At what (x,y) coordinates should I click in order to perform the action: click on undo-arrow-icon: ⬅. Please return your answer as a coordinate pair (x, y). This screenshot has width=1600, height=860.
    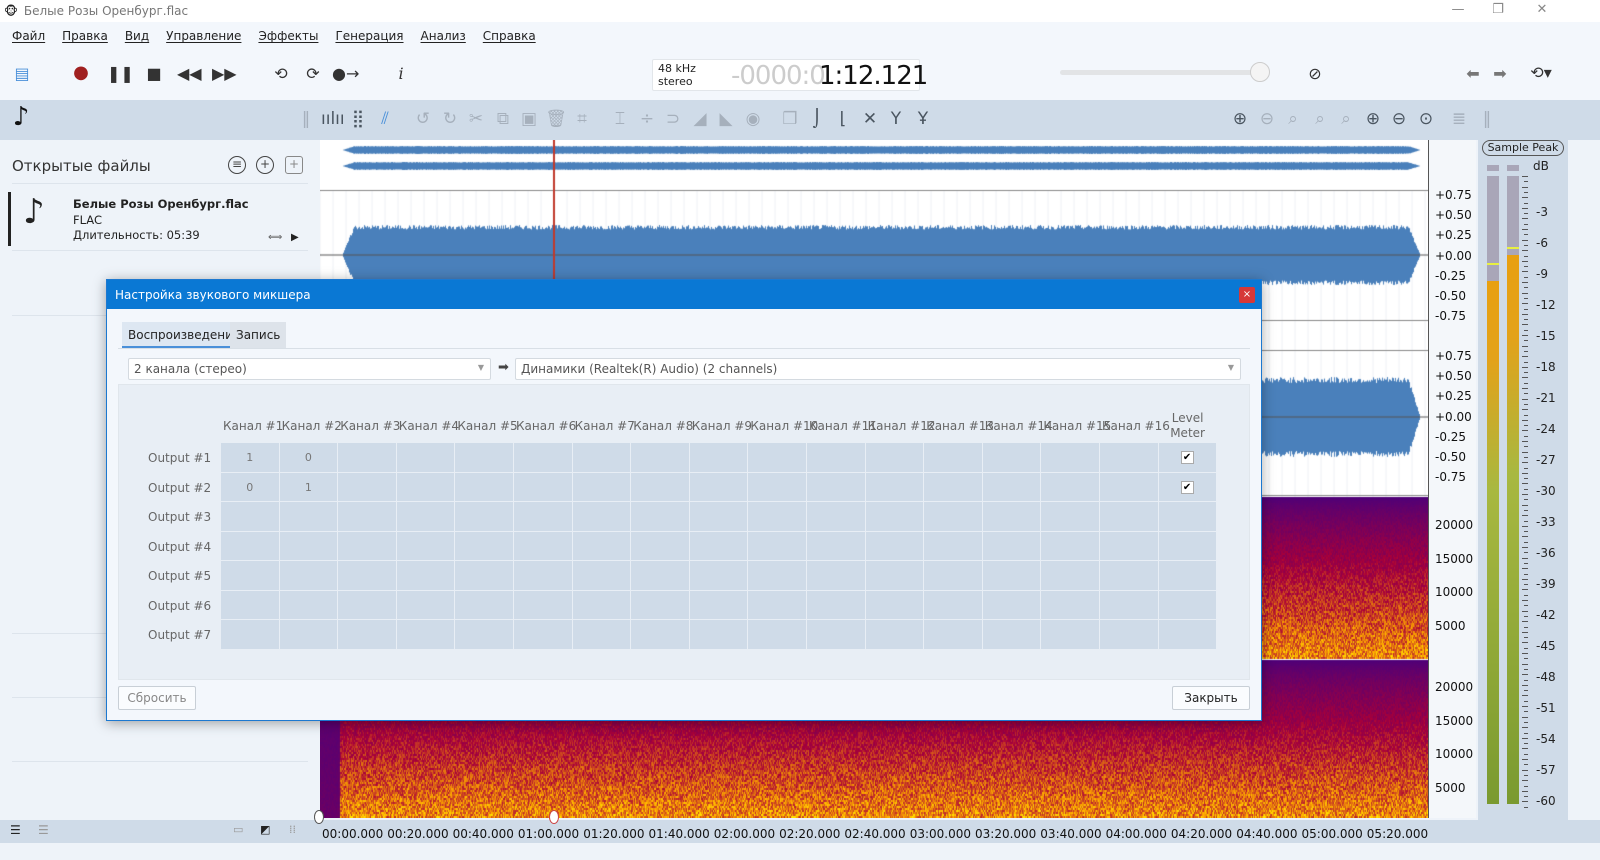
    Looking at the image, I should click on (1473, 73).